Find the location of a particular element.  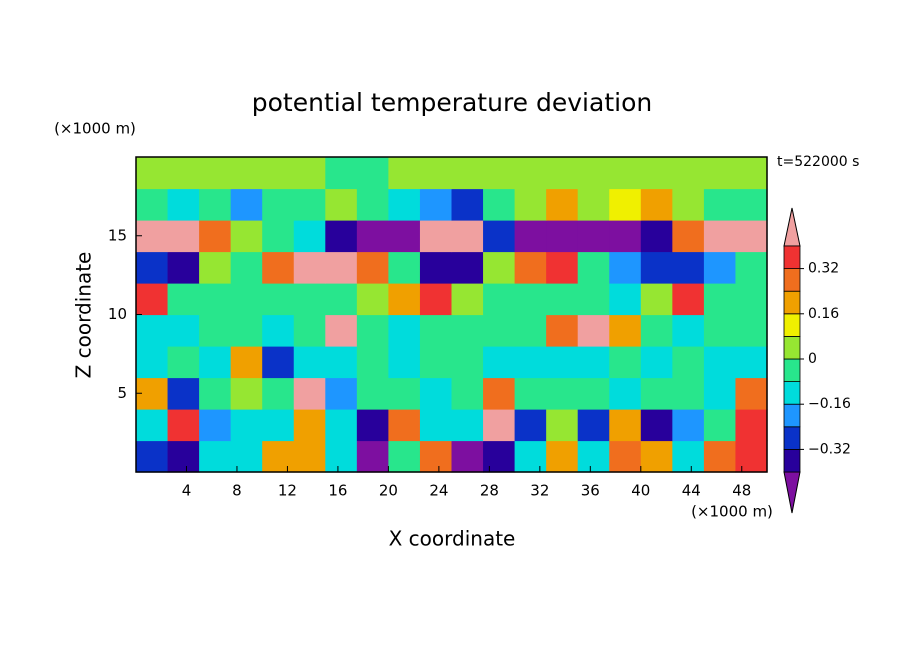

x-tick-label: 48 is located at coordinates (741, 491).